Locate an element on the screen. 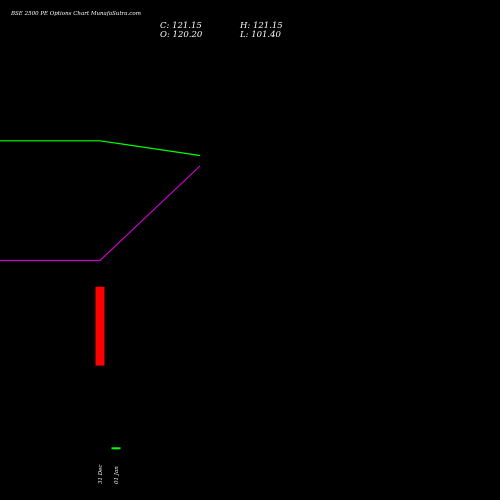 This screenshot has width=500, height=500. x-tick-label: 31 Dec is located at coordinates (101, 475).